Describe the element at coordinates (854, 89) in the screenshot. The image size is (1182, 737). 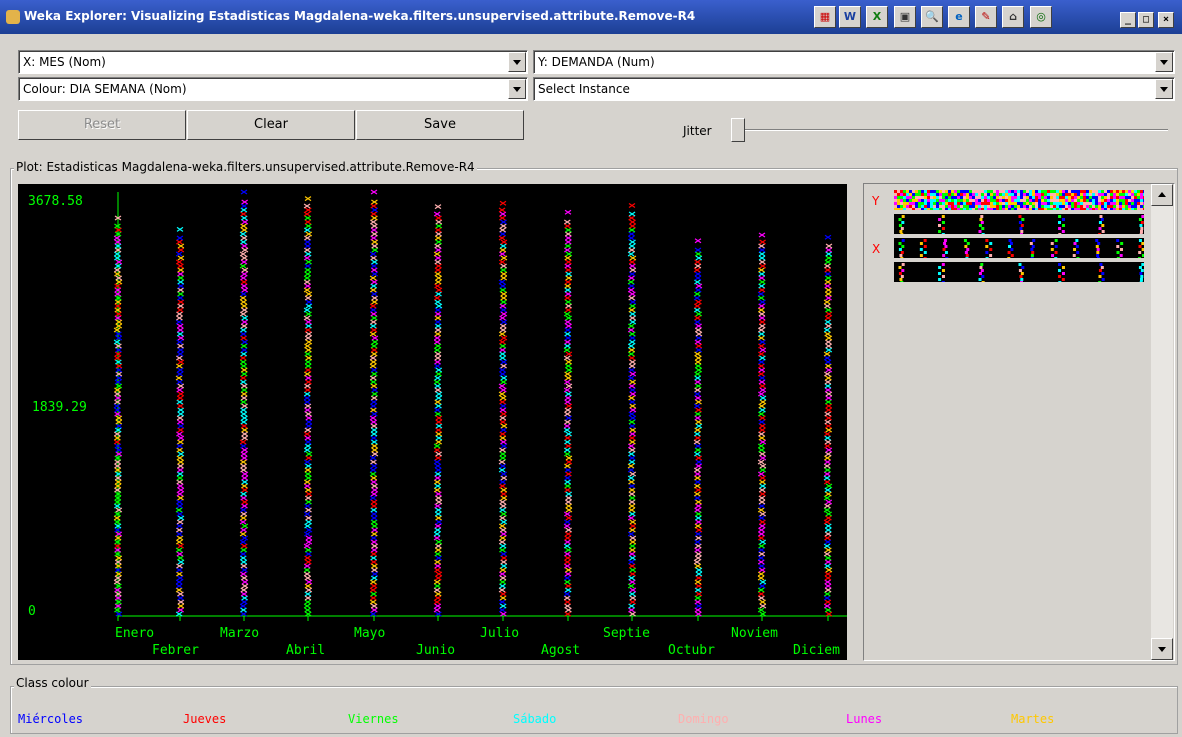
I see `select-instance-select: Select Instance` at that location.